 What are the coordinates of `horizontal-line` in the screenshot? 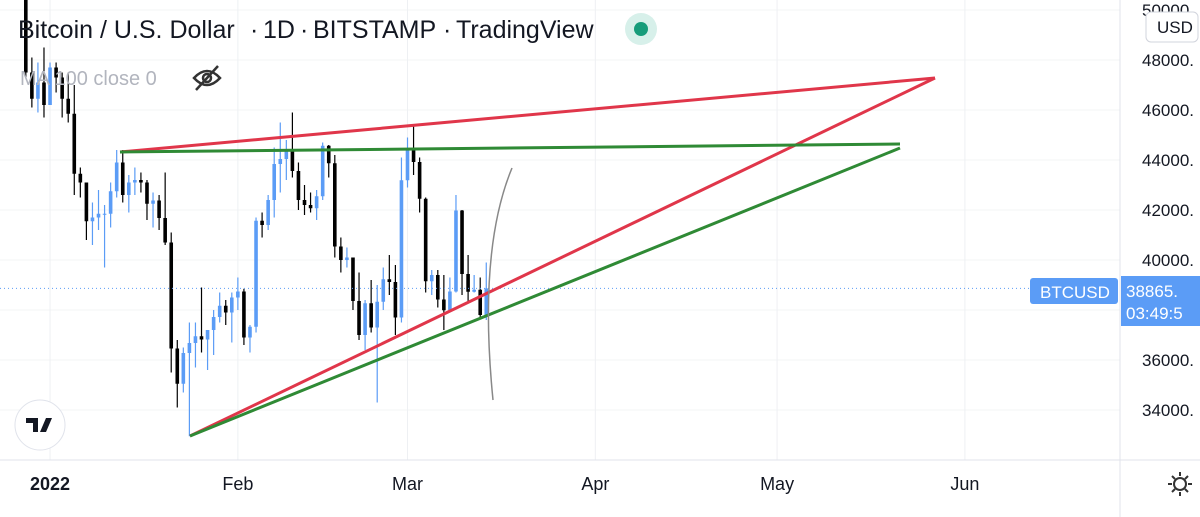 It's located at (510, 148).